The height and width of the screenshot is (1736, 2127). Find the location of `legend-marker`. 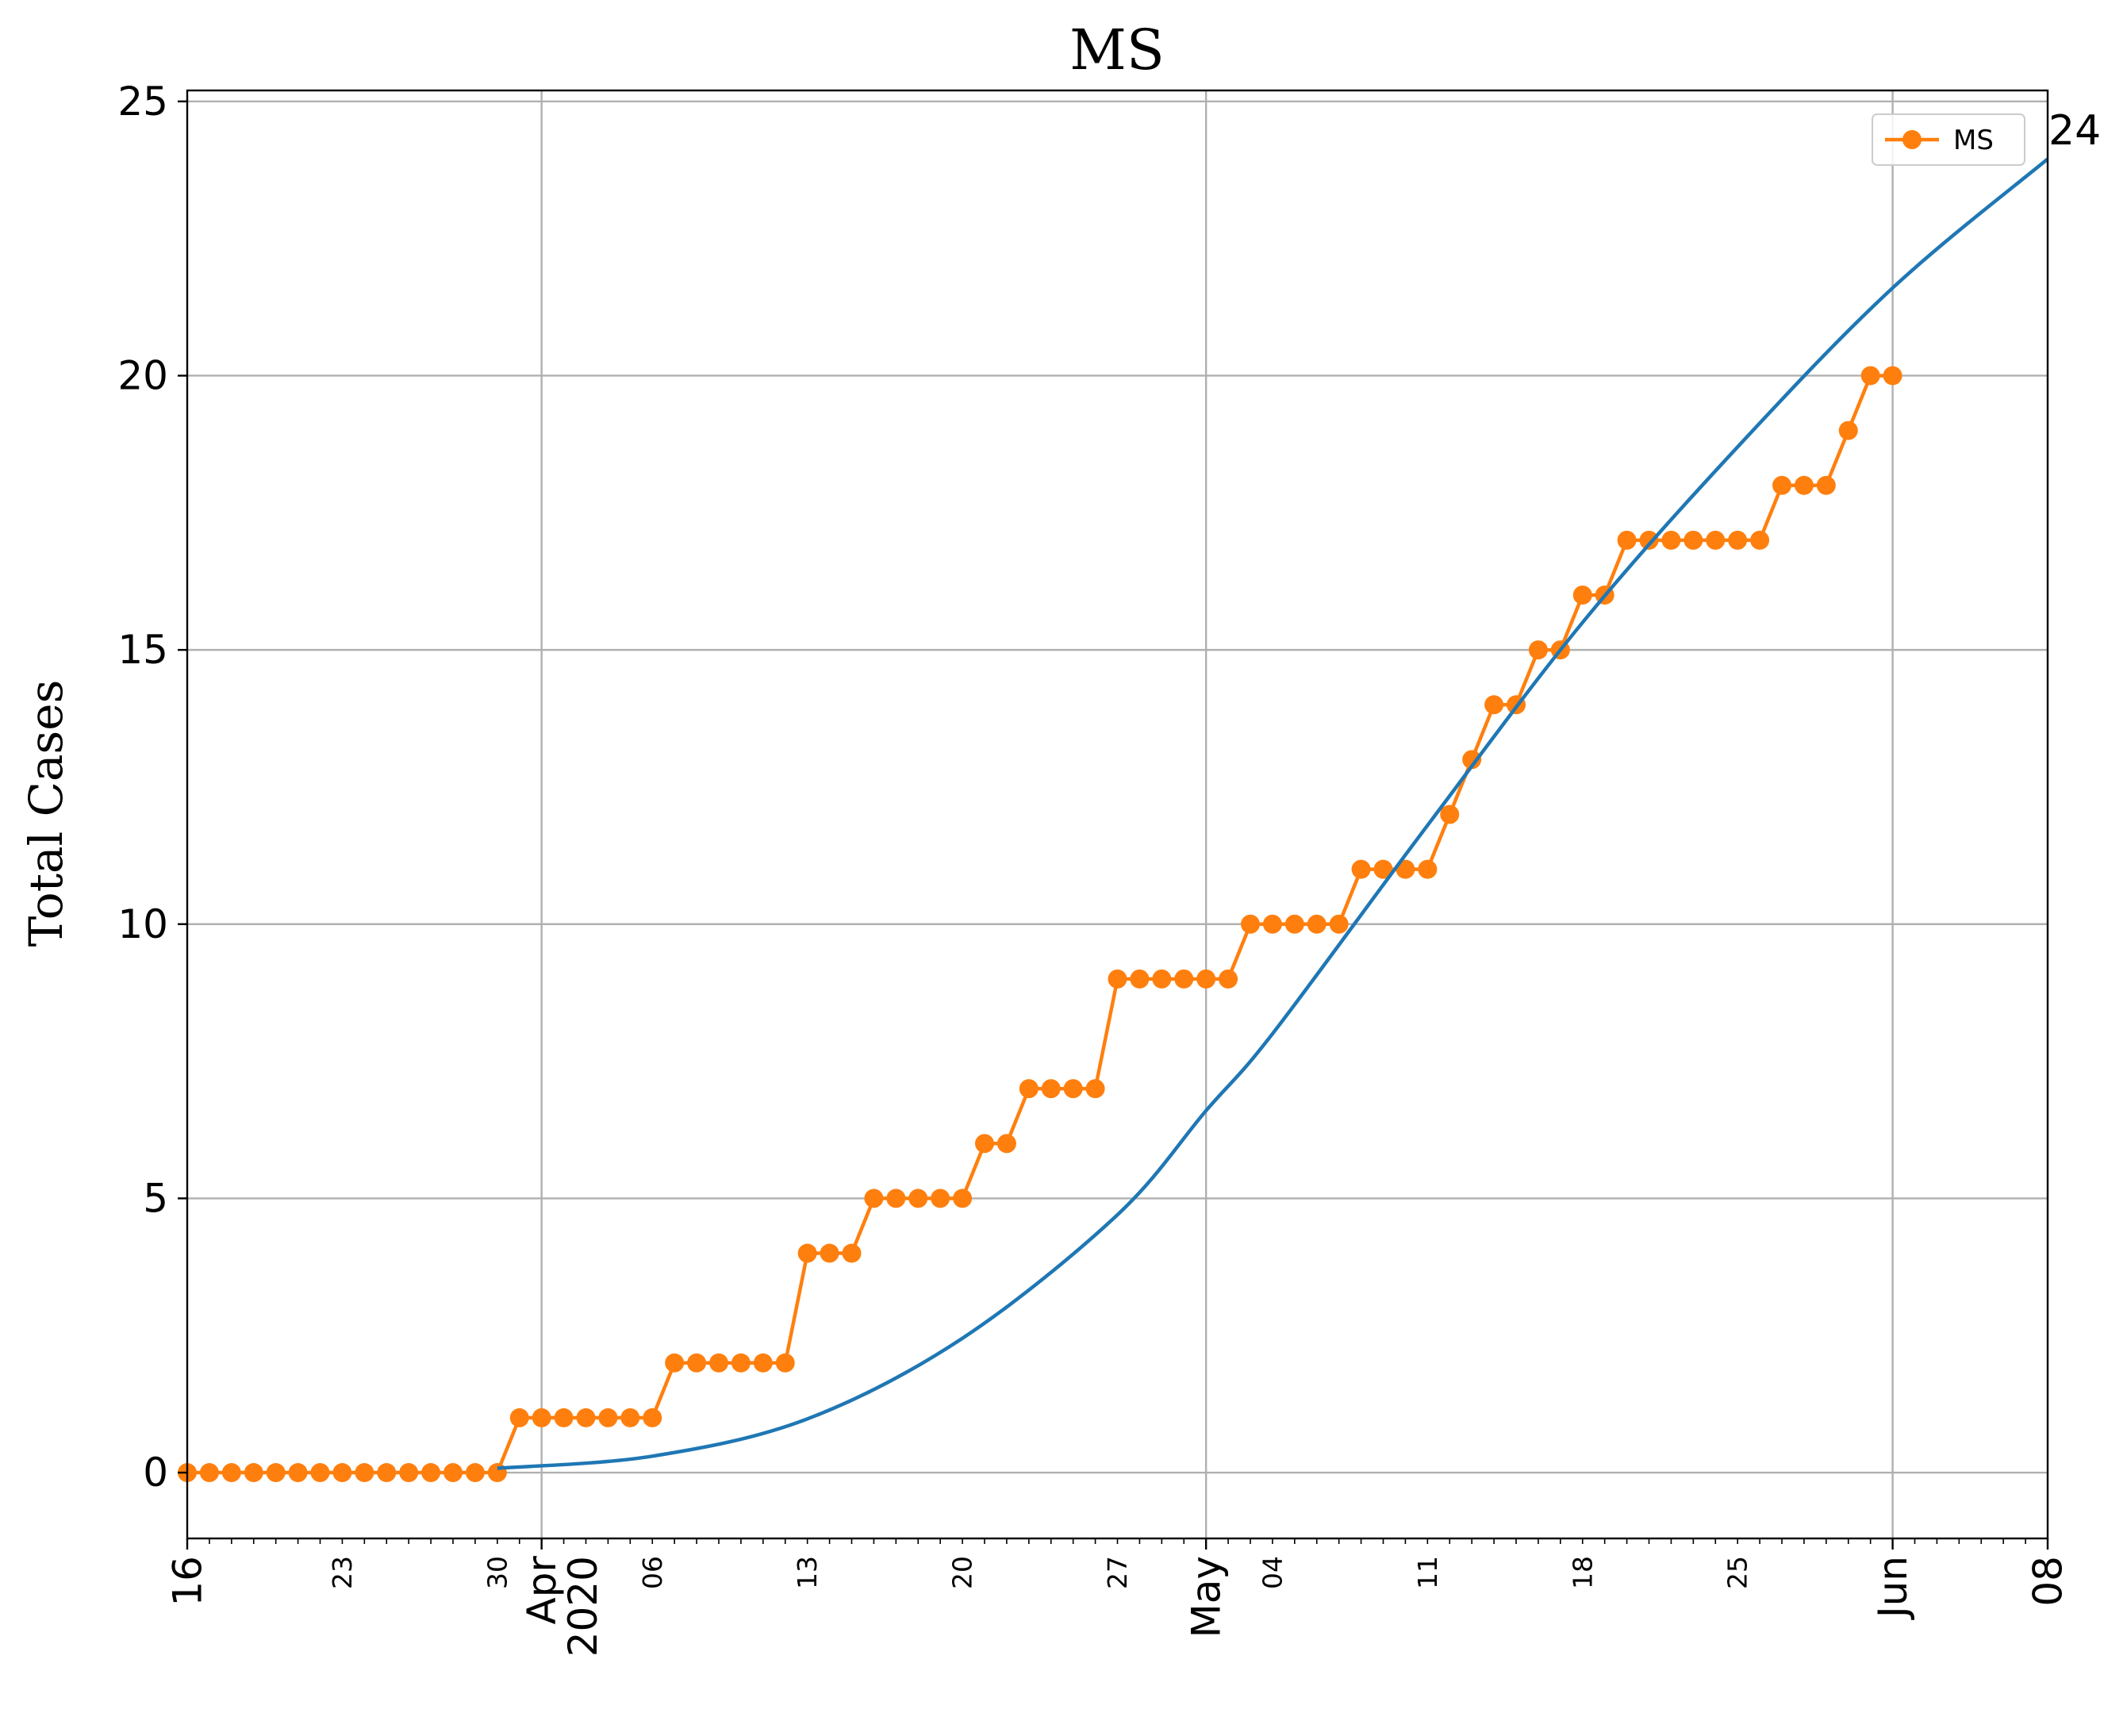

legend-marker is located at coordinates (1912, 139).